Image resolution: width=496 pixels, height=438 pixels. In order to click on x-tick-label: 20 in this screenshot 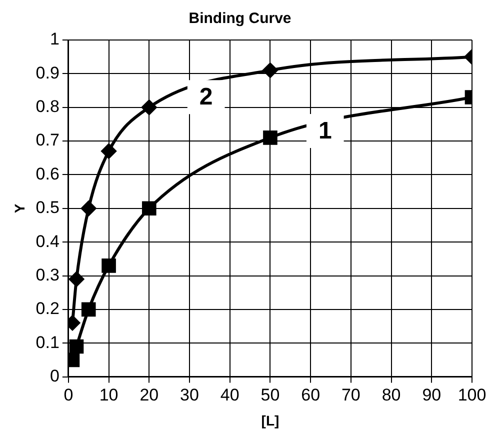, I will do `click(149, 395)`.